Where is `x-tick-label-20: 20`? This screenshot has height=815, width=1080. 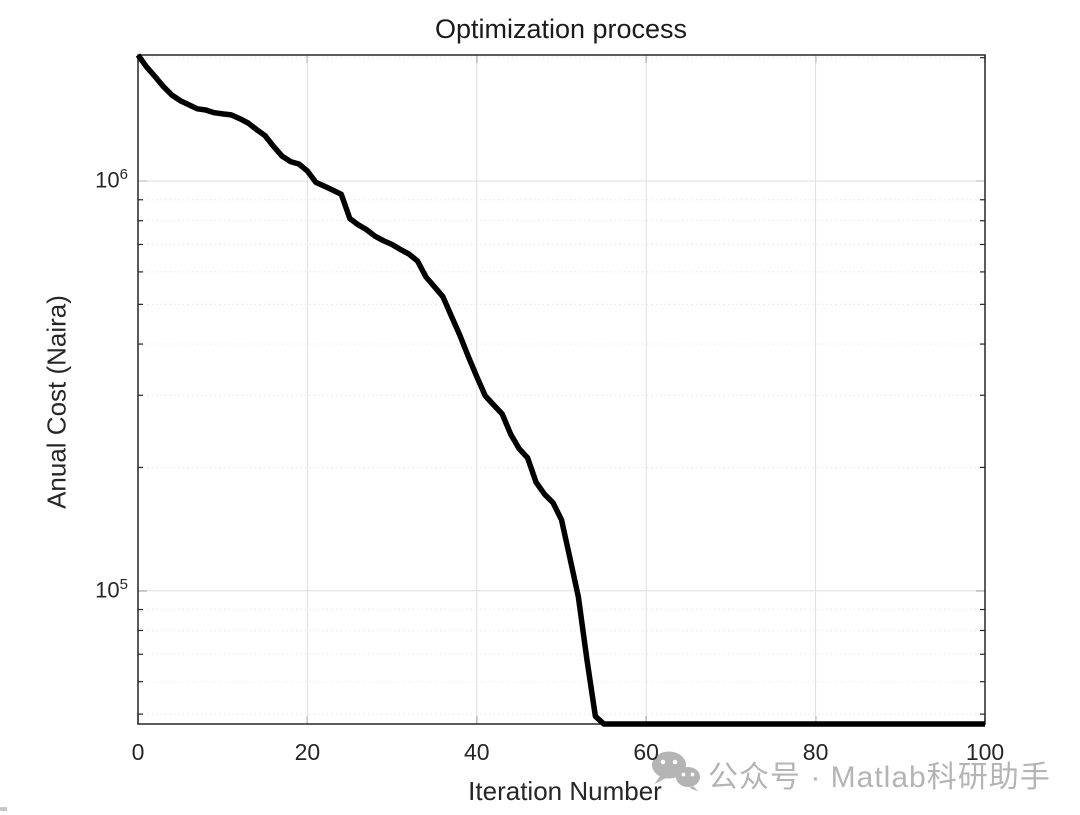
x-tick-label-20: 20 is located at coordinates (307, 752).